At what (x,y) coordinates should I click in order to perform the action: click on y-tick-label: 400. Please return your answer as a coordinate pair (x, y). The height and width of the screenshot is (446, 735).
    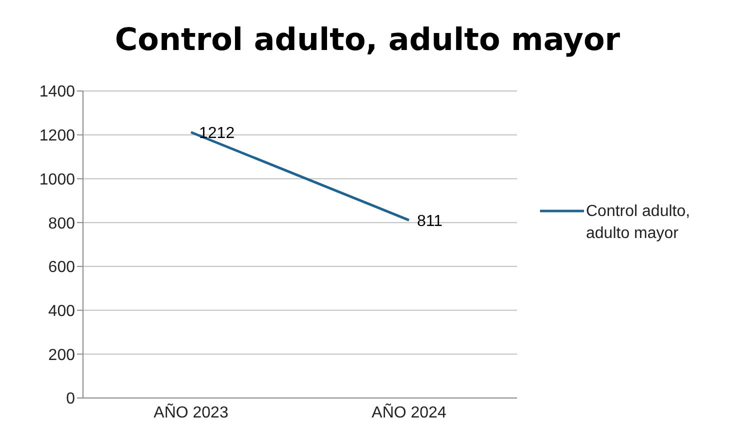
    Looking at the image, I should click on (62, 311).